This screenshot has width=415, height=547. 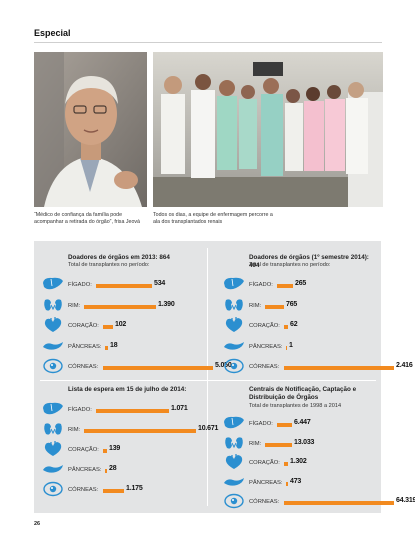 I want to click on stat-row: FÍGADO: 6.447, so click(x=295, y=423).